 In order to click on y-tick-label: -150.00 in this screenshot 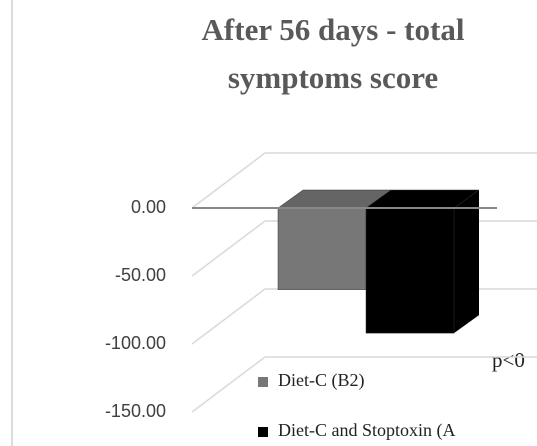, I will do `click(135, 411)`.